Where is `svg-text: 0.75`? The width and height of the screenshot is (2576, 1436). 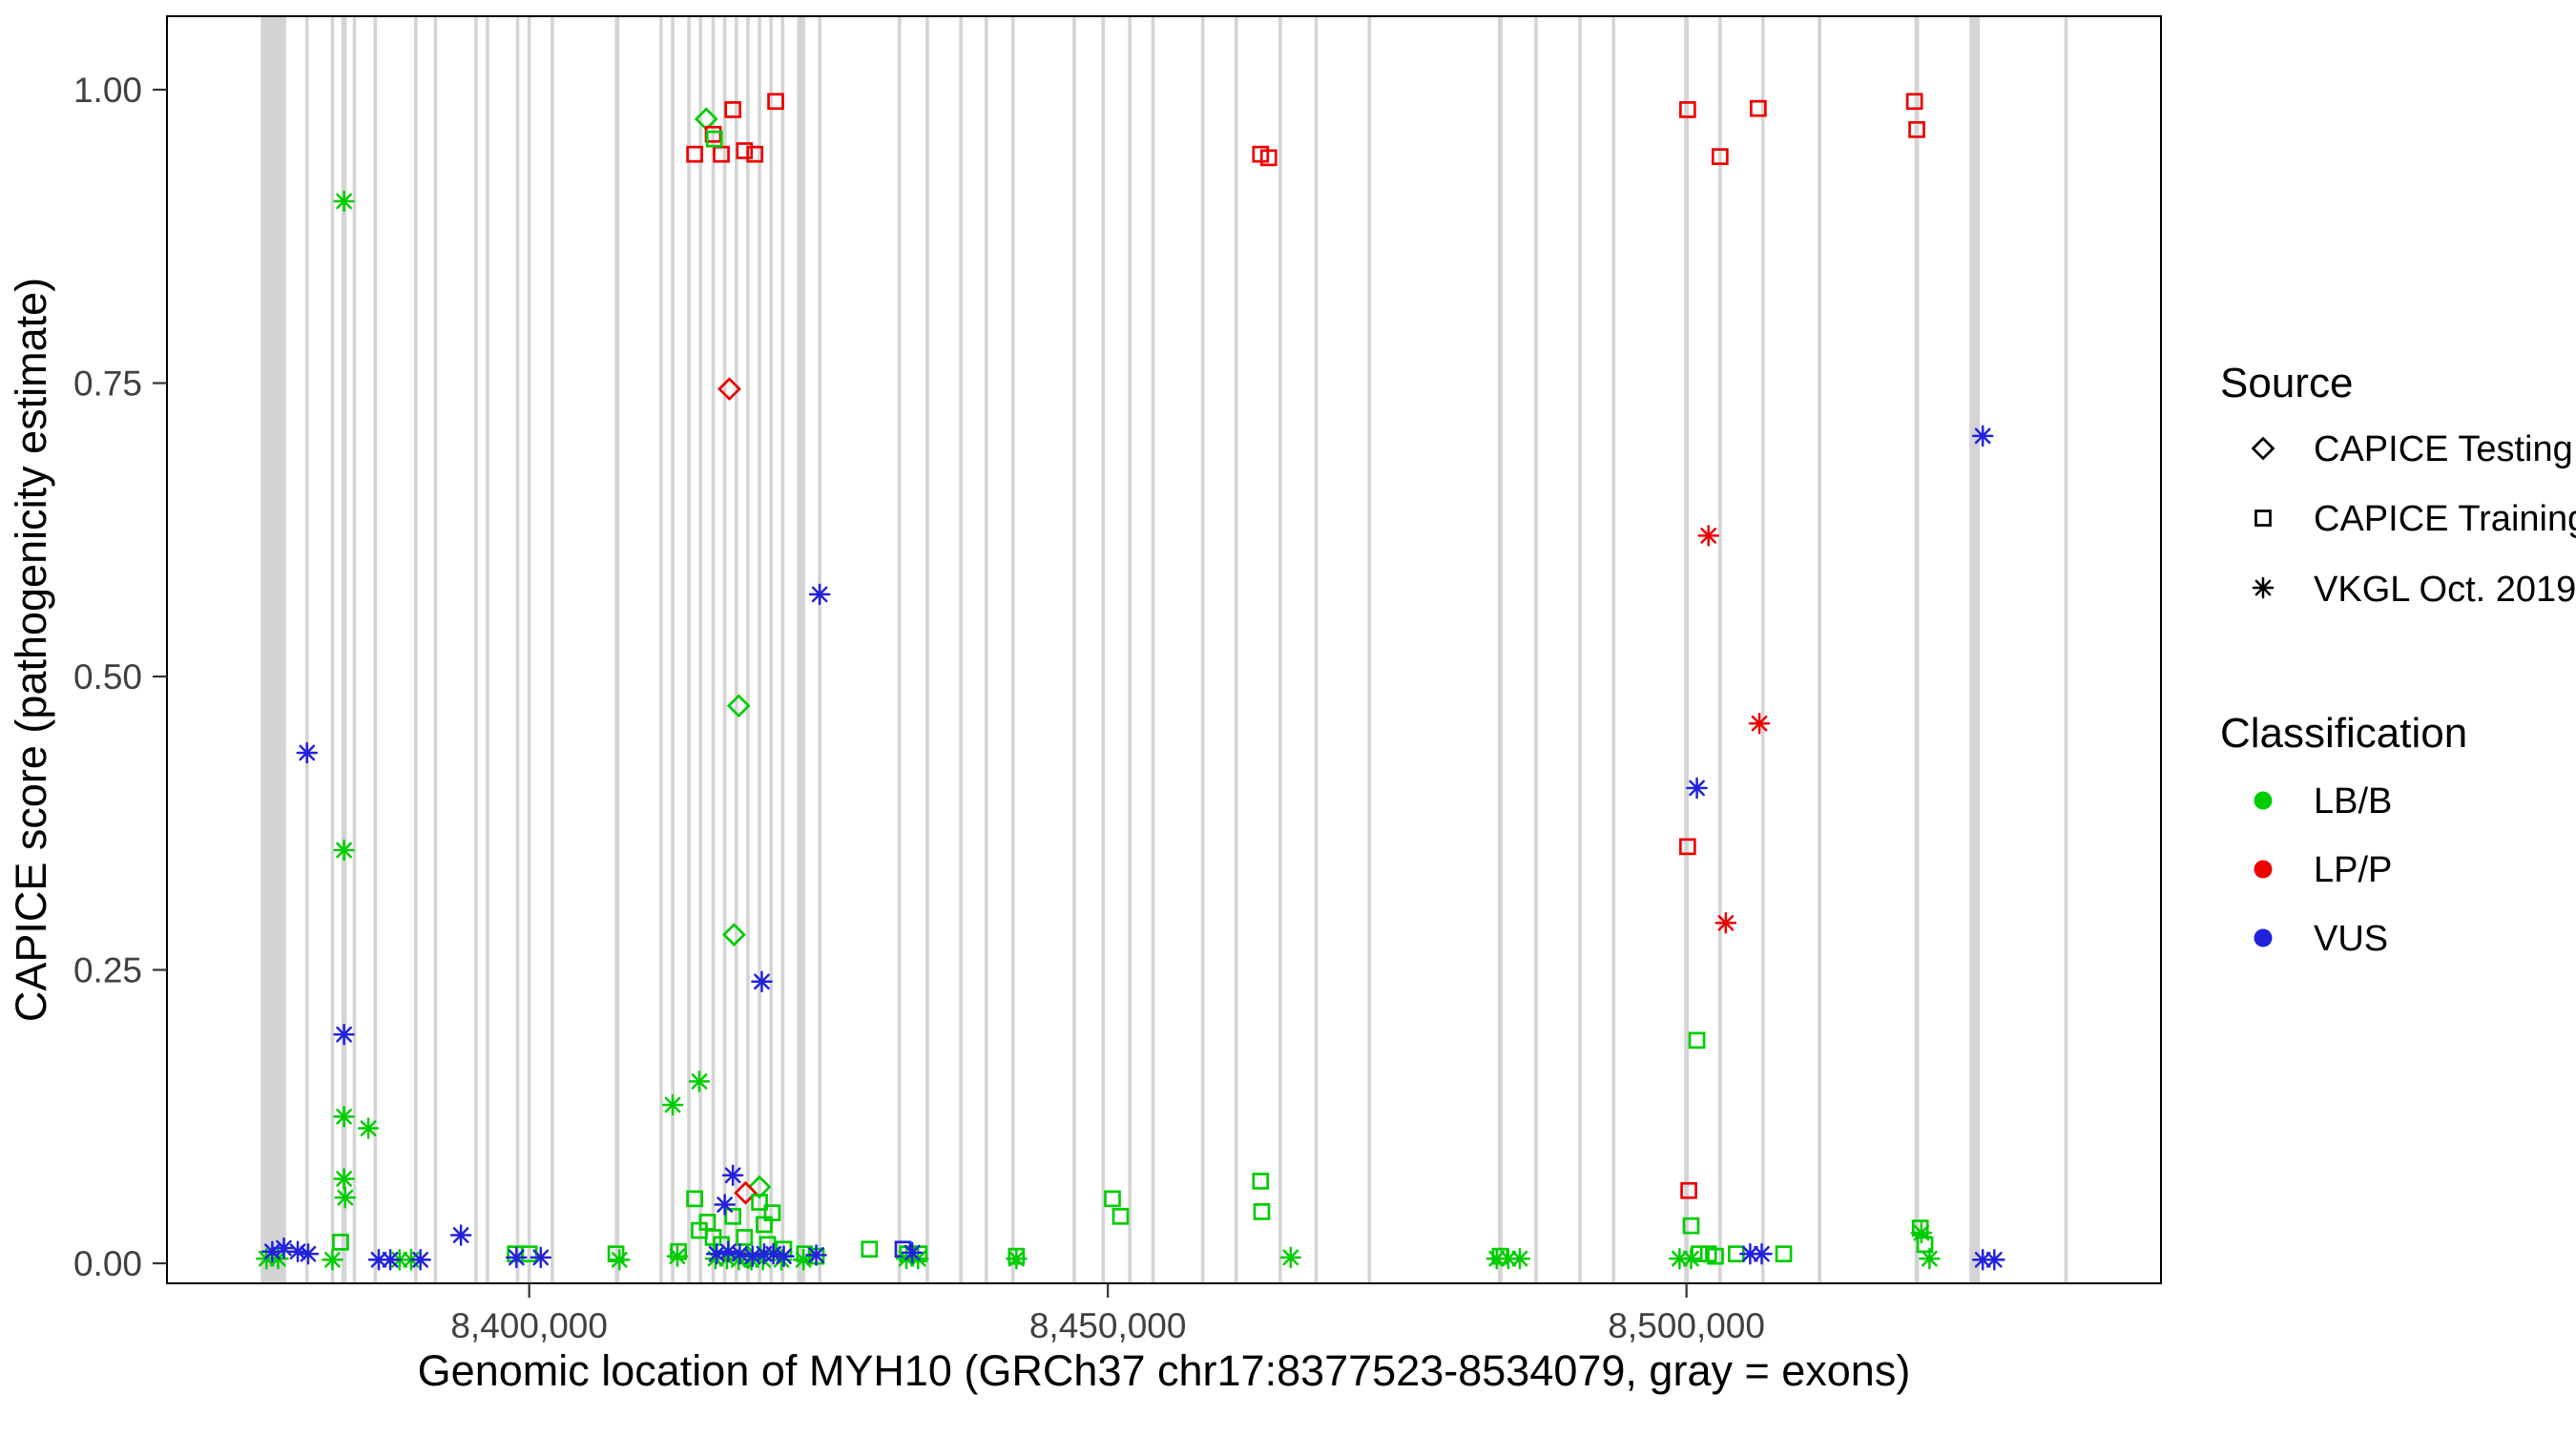 svg-text: 0.75 is located at coordinates (107, 384).